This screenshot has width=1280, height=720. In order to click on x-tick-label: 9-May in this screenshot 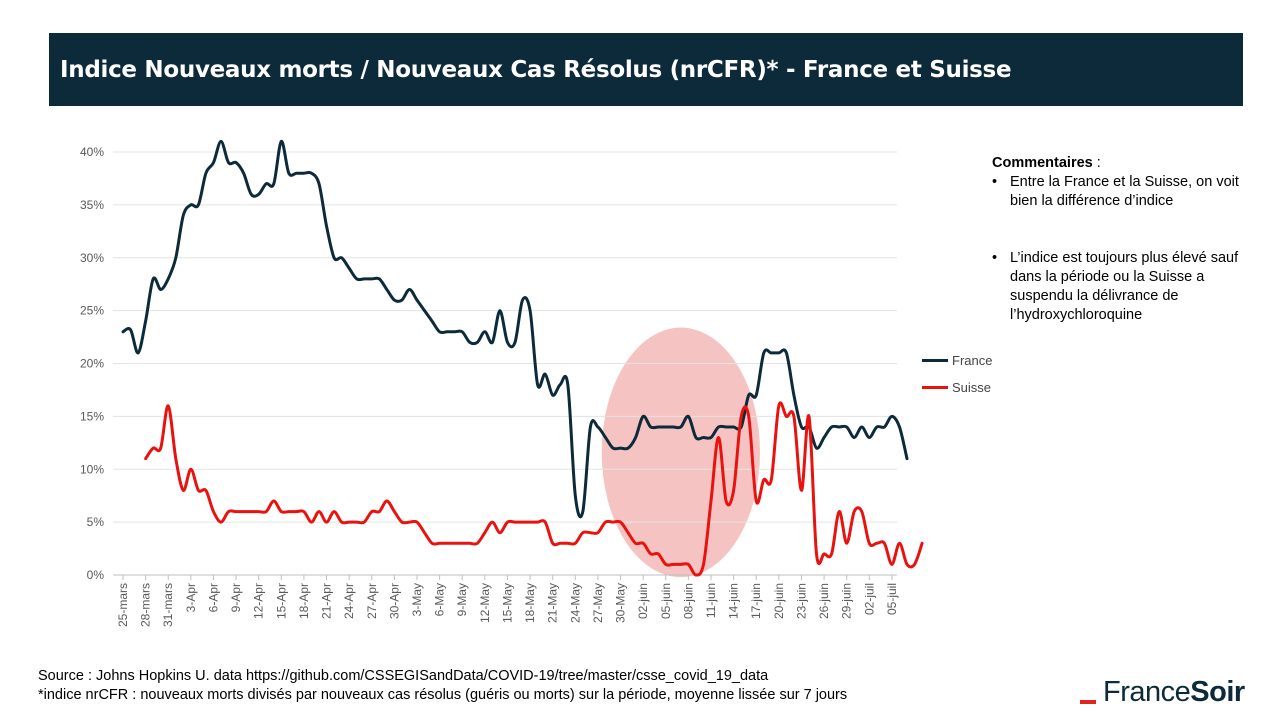, I will do `click(462, 599)`.